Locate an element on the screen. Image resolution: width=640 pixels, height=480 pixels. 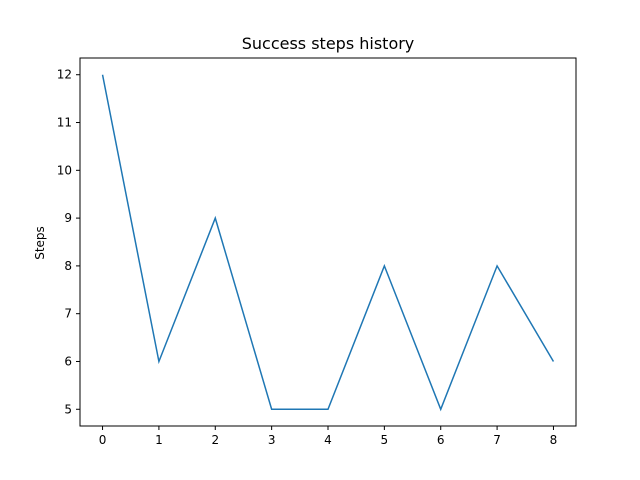
x-tick-label: 1 is located at coordinates (159, 440).